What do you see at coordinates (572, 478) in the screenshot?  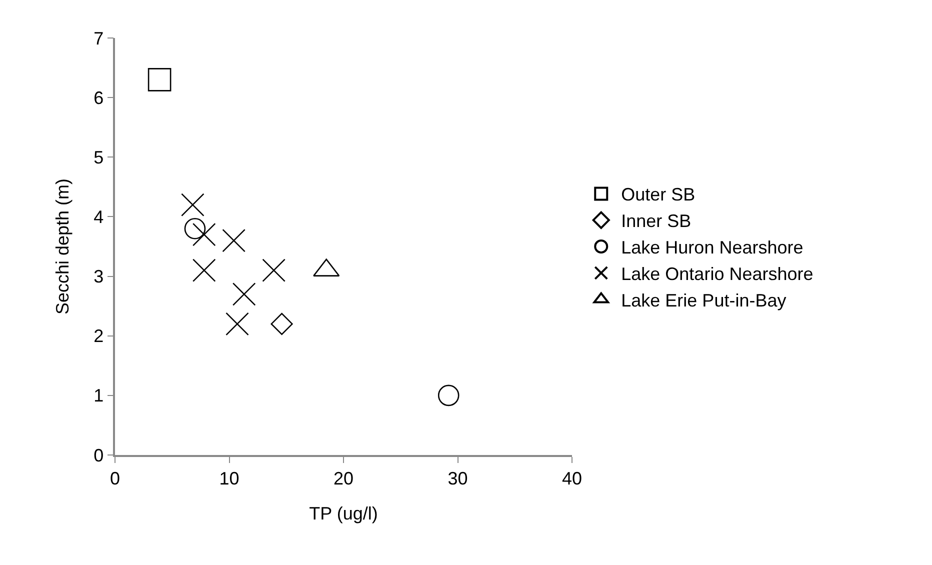 I see `x-tick-label: 40` at bounding box center [572, 478].